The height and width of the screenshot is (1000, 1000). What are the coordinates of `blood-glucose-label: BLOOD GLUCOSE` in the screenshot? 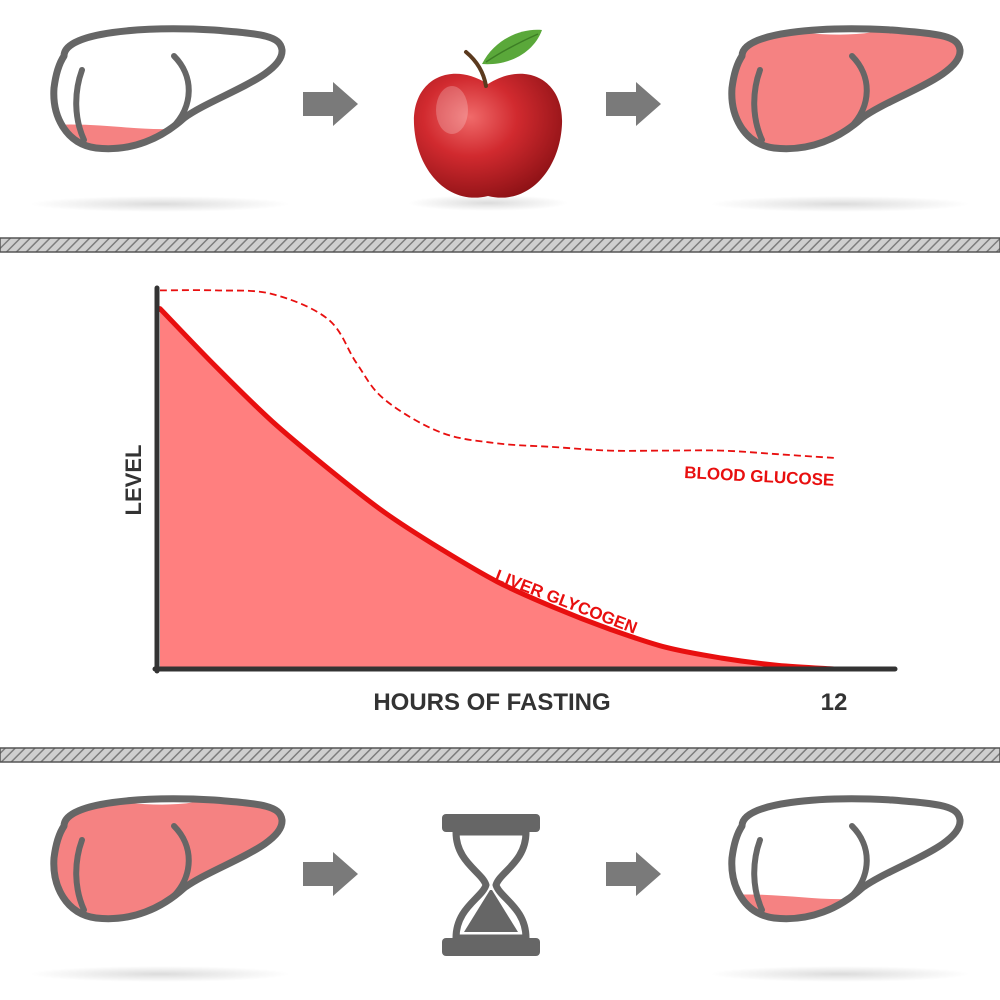 It's located at (759, 476).